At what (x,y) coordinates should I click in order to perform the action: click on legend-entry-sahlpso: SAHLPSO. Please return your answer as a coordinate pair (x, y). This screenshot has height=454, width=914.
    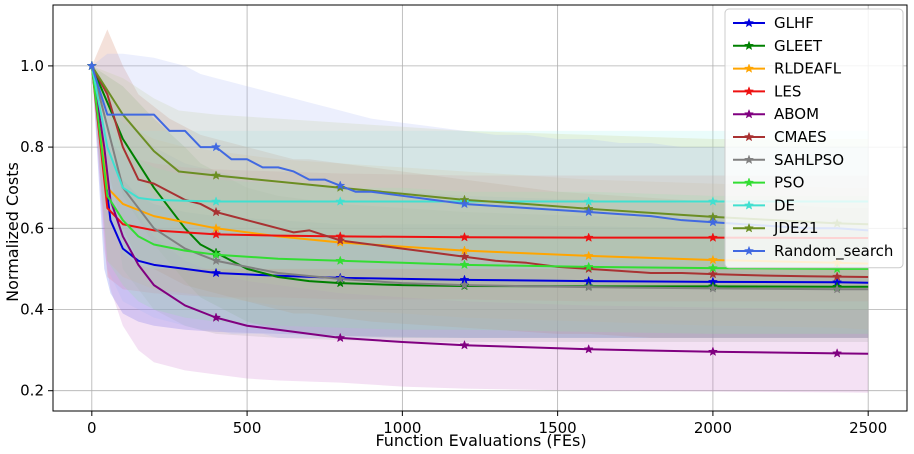
    Looking at the image, I should click on (809, 160).